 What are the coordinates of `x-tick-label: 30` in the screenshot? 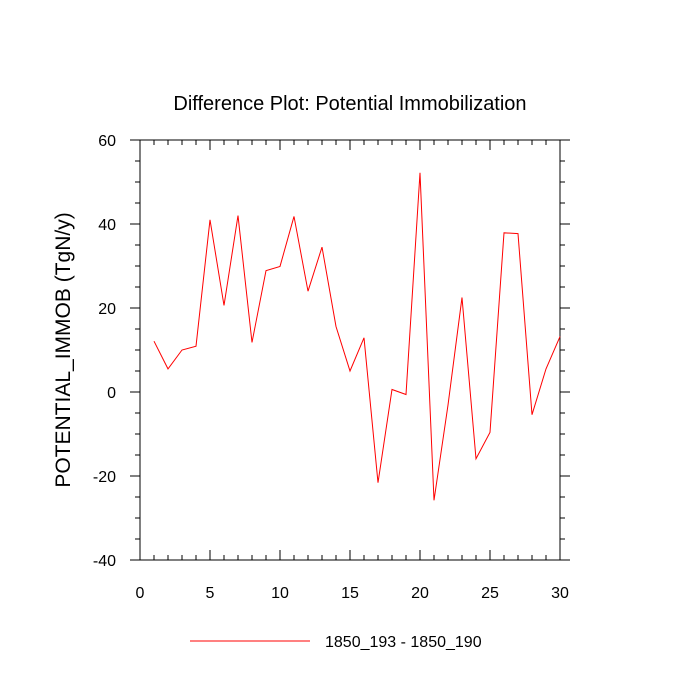 It's located at (560, 593).